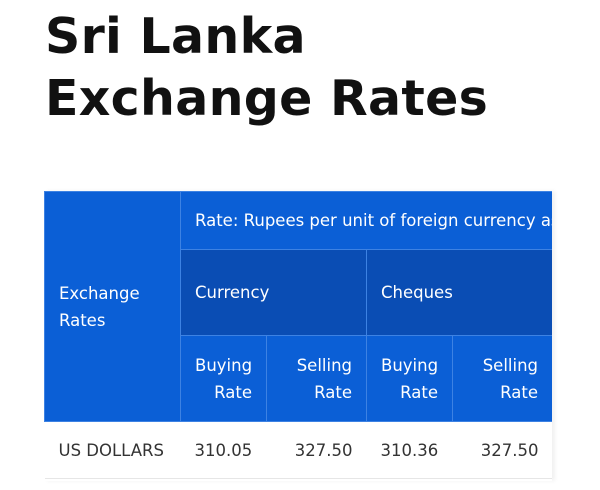  What do you see at coordinates (223, 450) in the screenshot?
I see `cell: 310.05` at bounding box center [223, 450].